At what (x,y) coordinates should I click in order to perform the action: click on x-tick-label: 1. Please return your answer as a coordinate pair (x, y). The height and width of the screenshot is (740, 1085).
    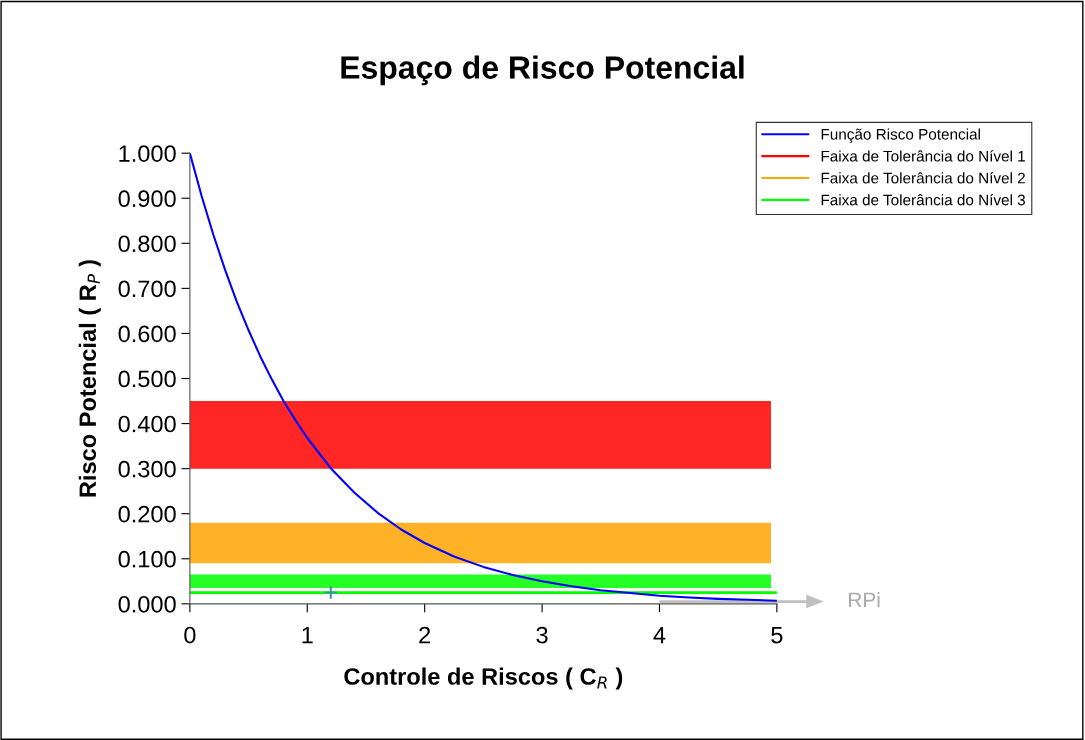
    Looking at the image, I should click on (307, 635).